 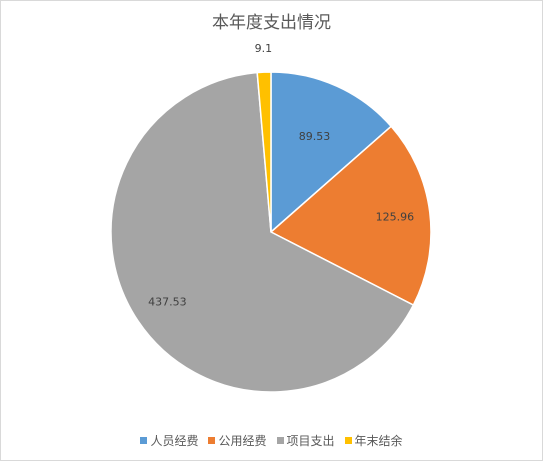 I want to click on data-label-0: 89.53, so click(x=315, y=136).